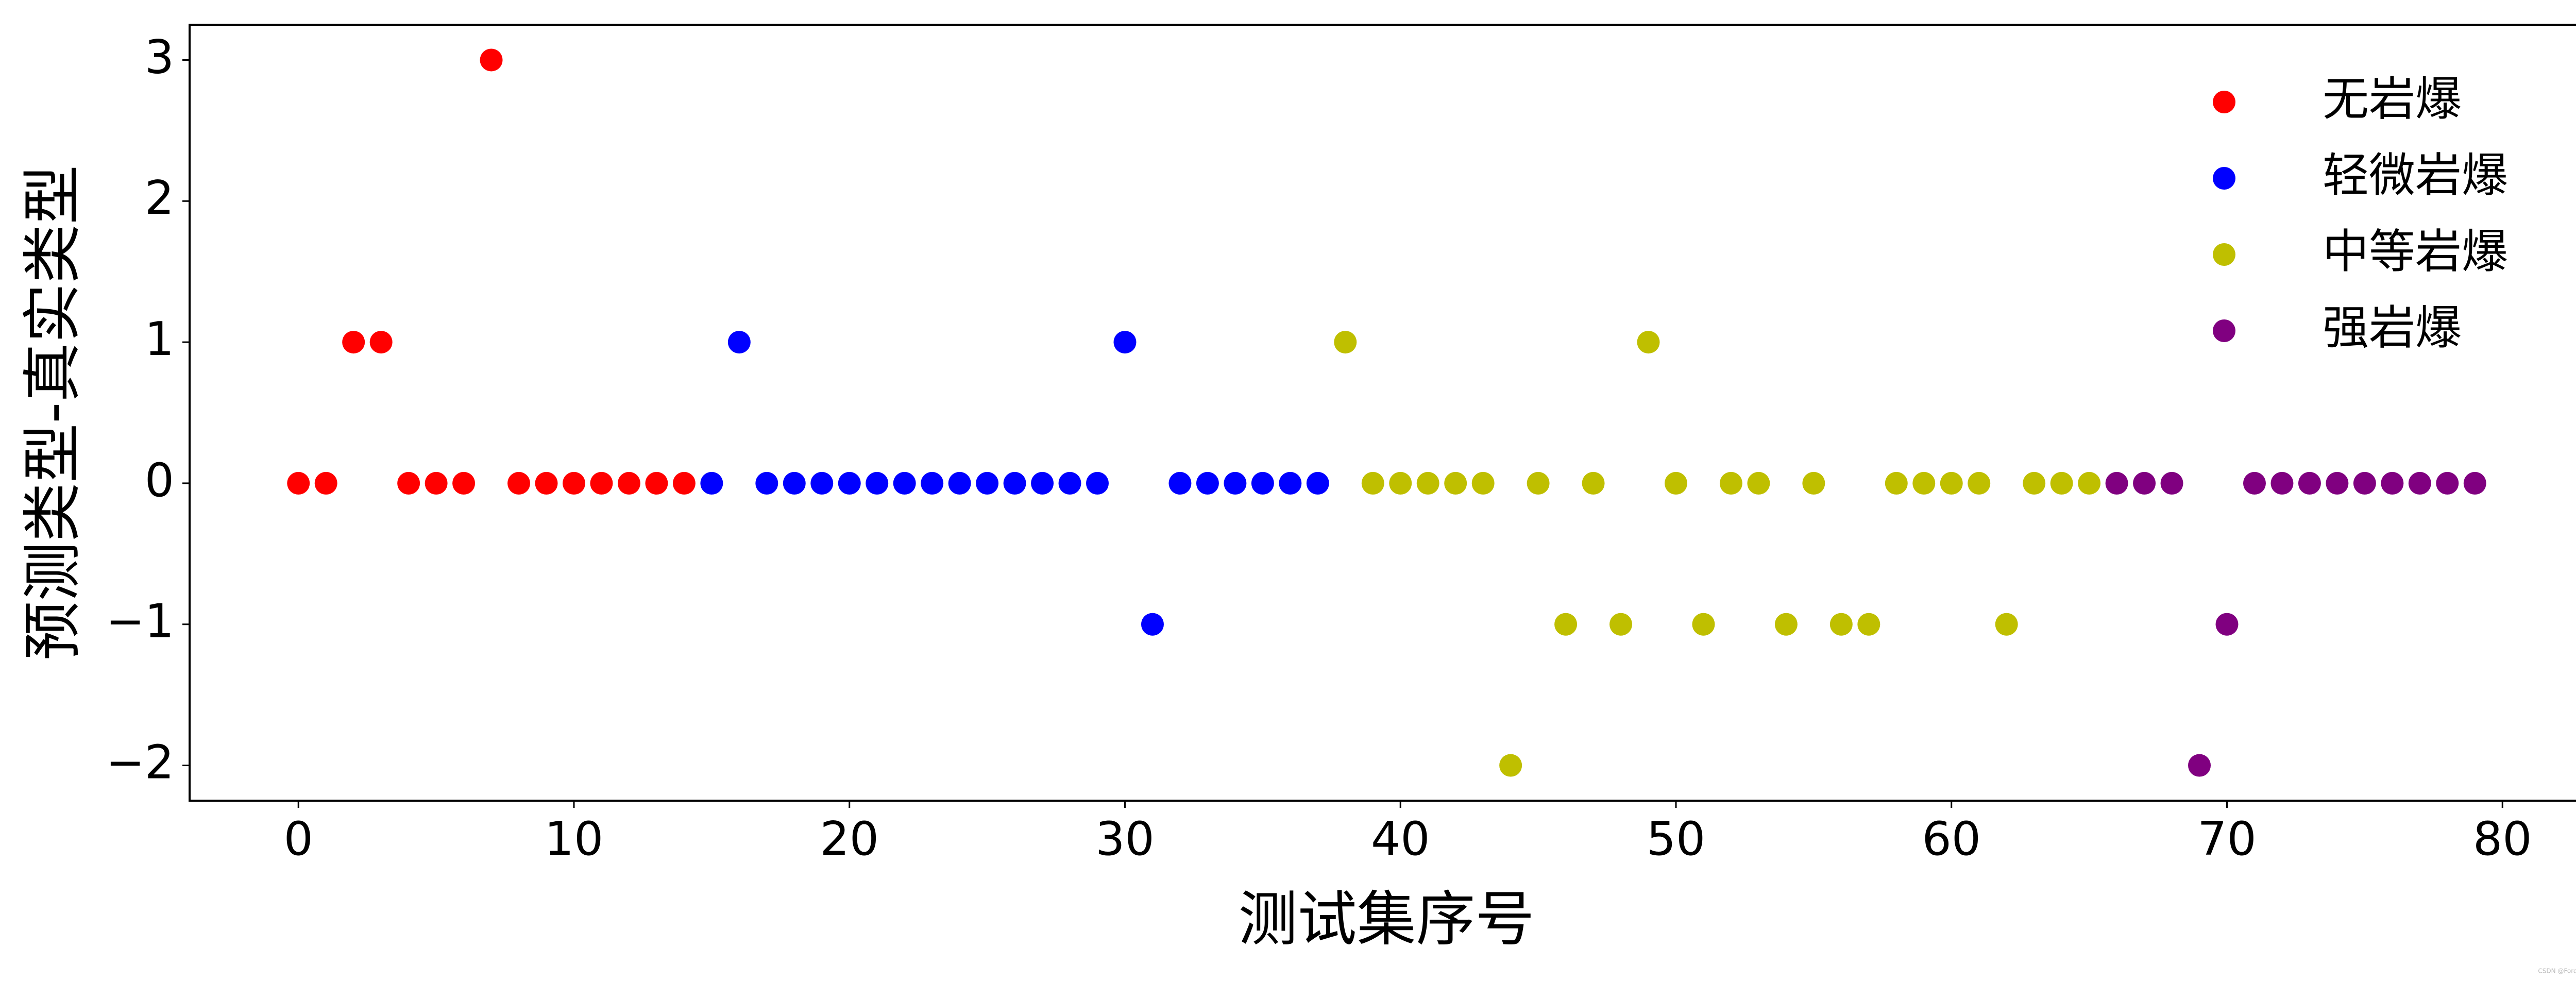 This screenshot has height=981, width=2576. What do you see at coordinates (1125, 839) in the screenshot?
I see `x-tick-label: 30` at bounding box center [1125, 839].